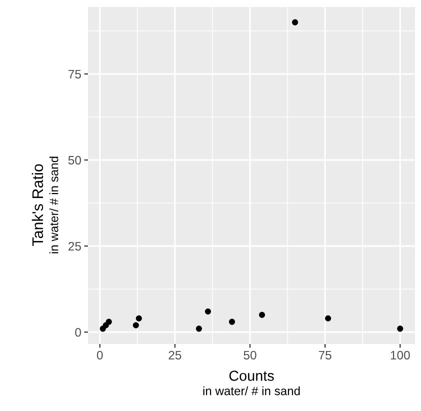 This screenshot has width=421, height=411. Describe the element at coordinates (74, 160) in the screenshot. I see `y-tick-label: 50` at that location.